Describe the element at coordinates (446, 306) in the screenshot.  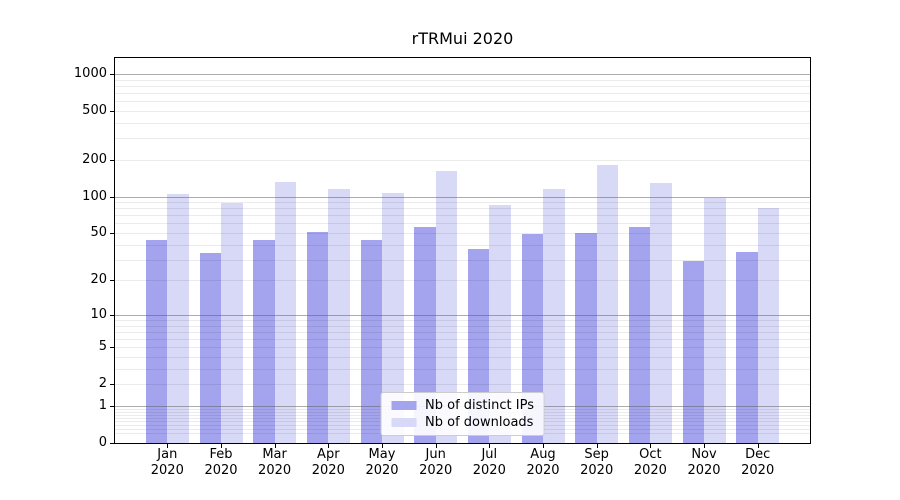
I see `bar-nb-of-downloads-jun` at that location.